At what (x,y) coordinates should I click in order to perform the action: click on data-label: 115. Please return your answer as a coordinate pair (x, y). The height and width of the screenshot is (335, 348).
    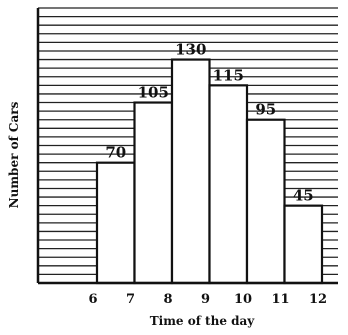
    Looking at the image, I should click on (228, 75).